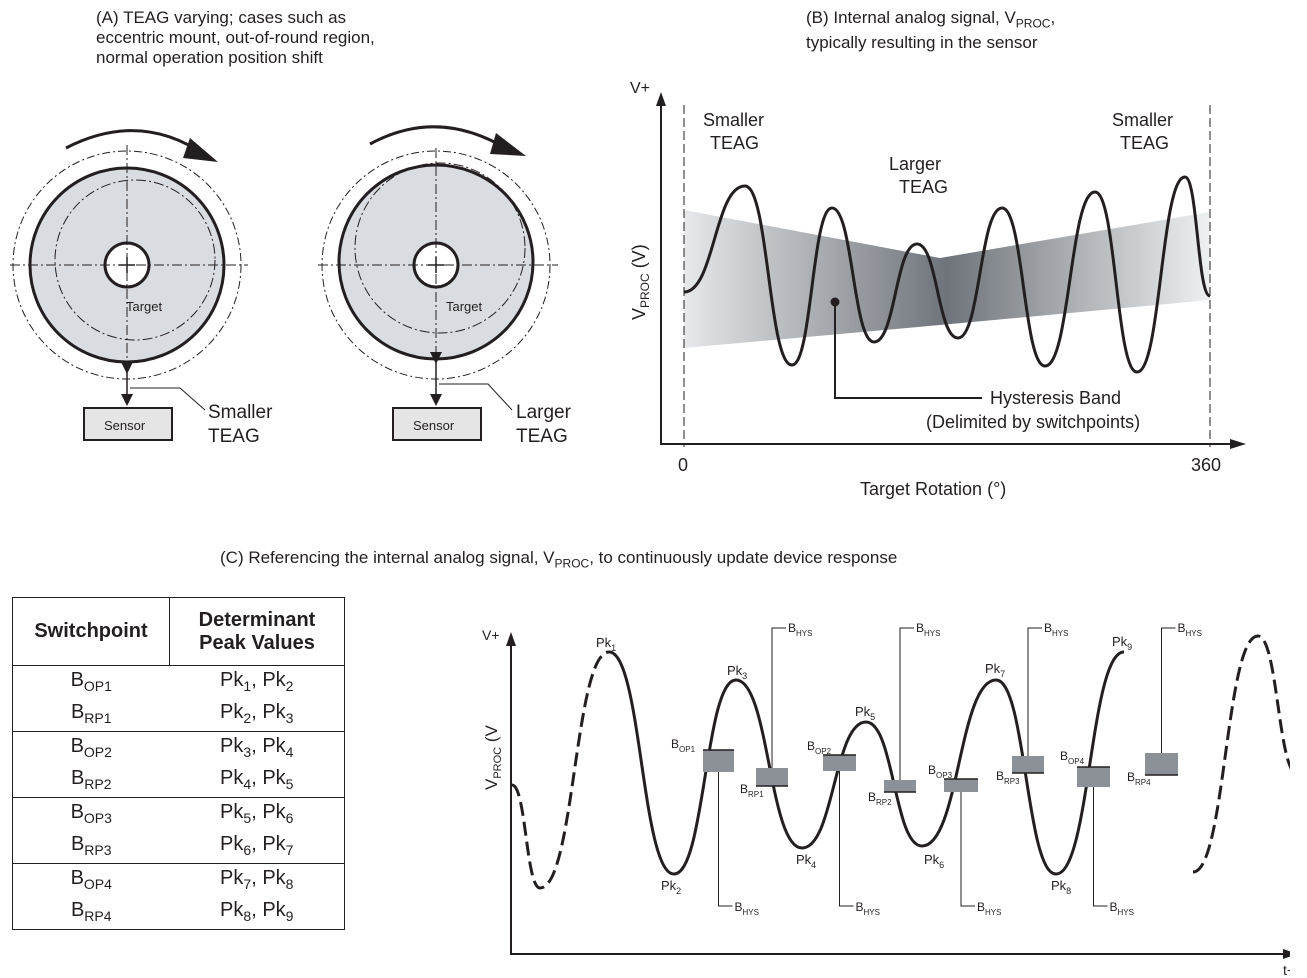  What do you see at coordinates (683, 465) in the screenshot?
I see `b-x-start: 0` at bounding box center [683, 465].